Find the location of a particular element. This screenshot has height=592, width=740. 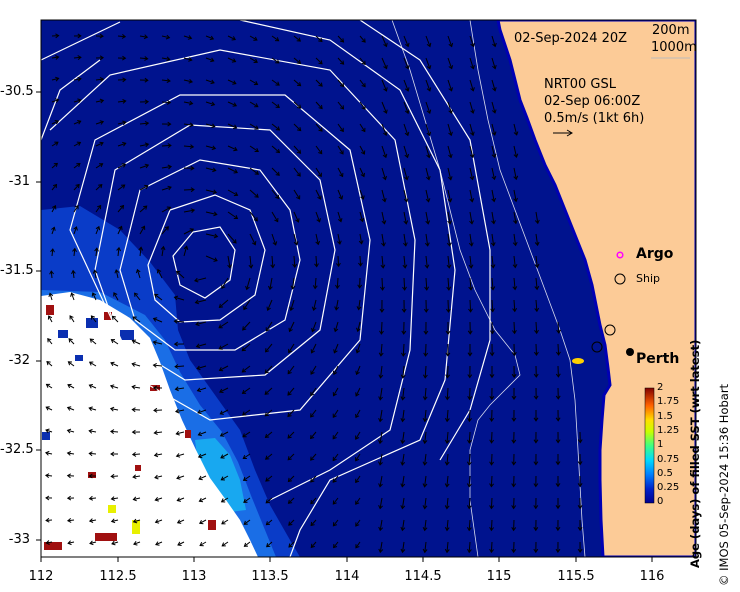

current-scale-arrow is located at coordinates (563, 133).